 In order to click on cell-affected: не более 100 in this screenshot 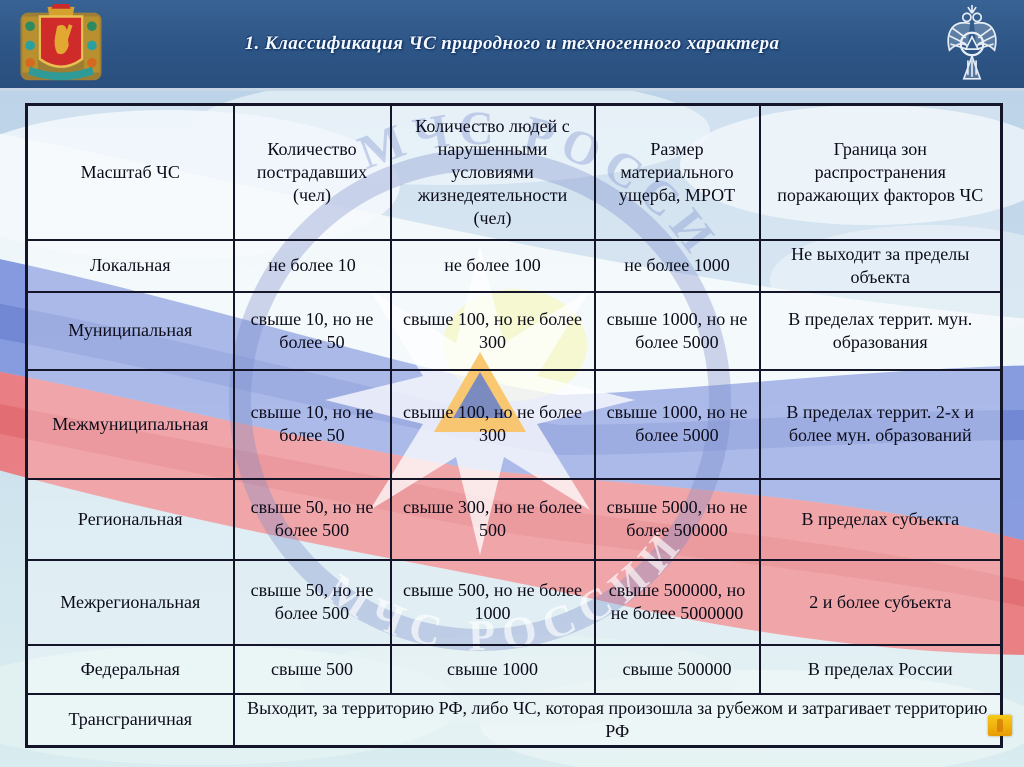, I will do `click(492, 265)`.